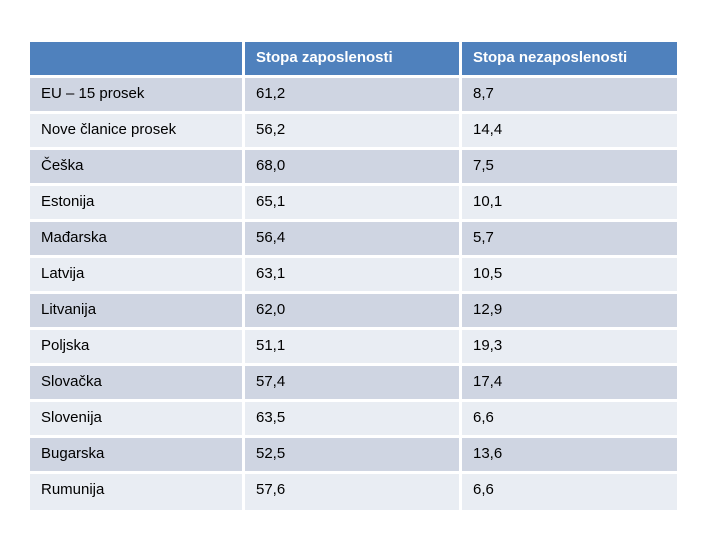 The height and width of the screenshot is (540, 720). I want to click on table-row: Latvija 63,1 10,5, so click(353, 276).